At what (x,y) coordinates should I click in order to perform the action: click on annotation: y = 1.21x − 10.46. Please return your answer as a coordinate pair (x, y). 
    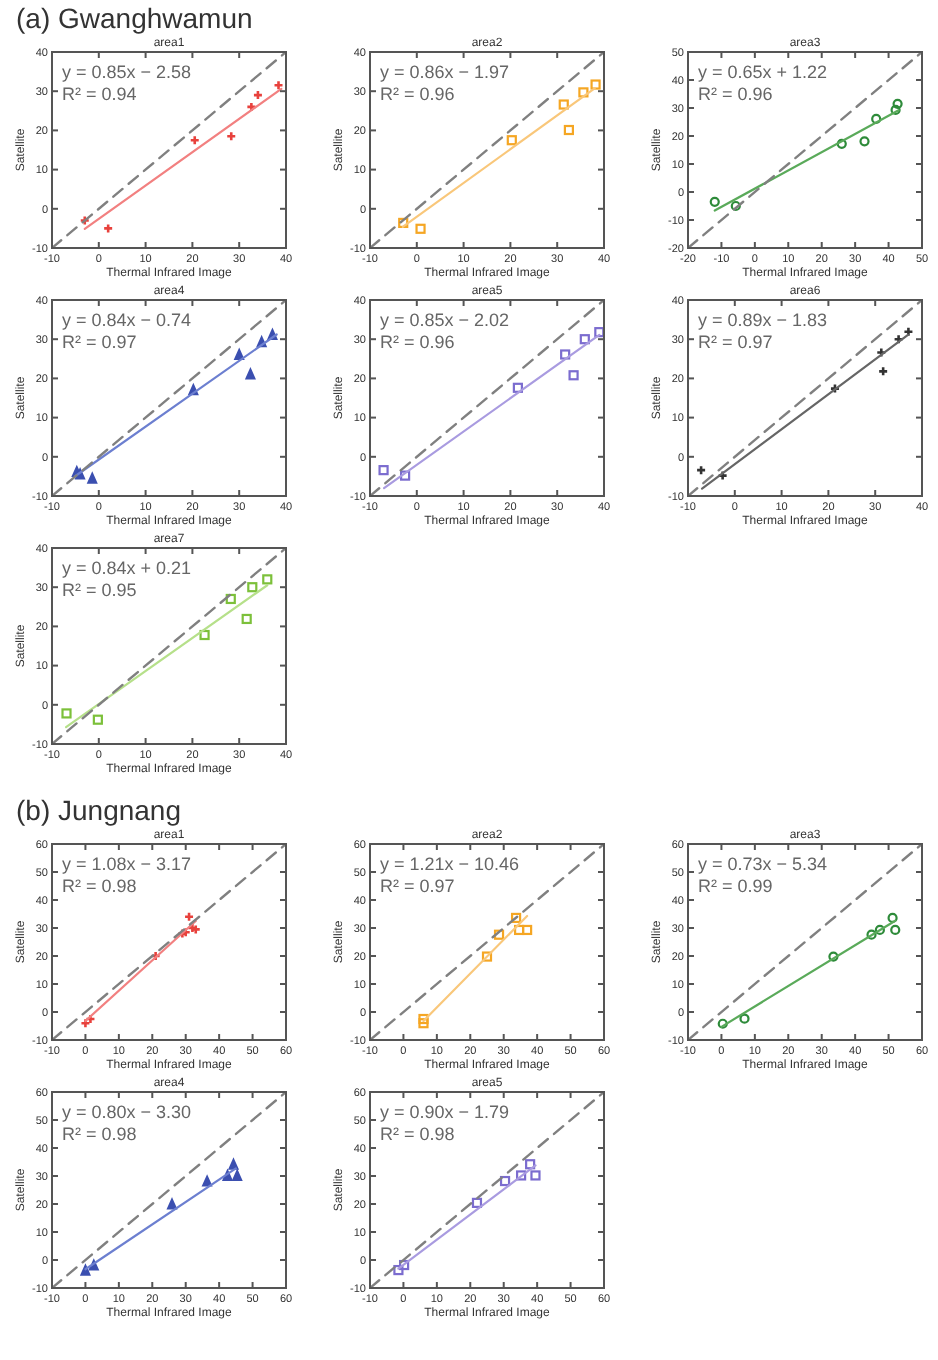
    Looking at the image, I should click on (450, 864).